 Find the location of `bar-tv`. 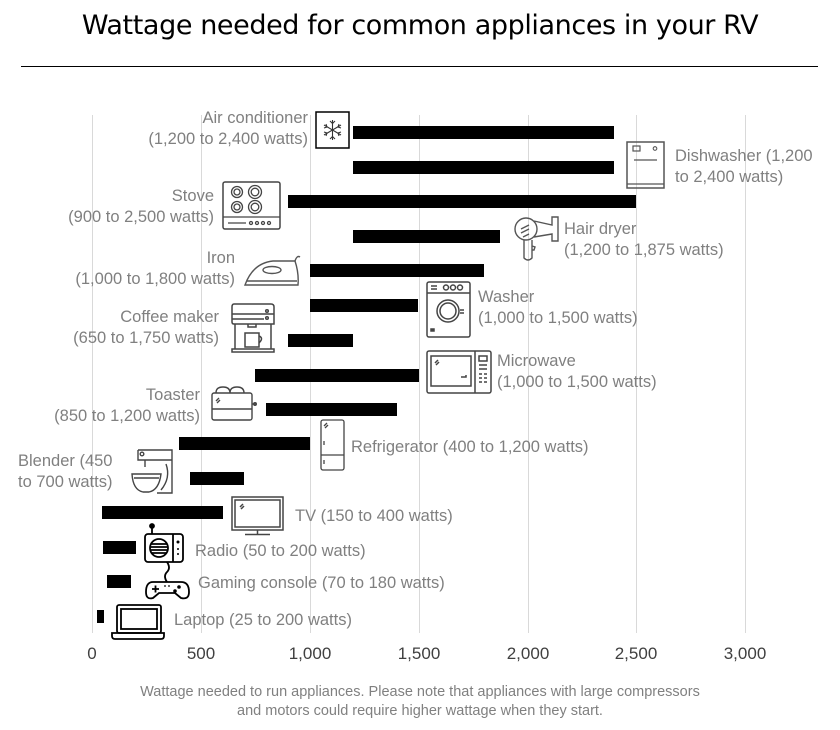

bar-tv is located at coordinates (162, 512).